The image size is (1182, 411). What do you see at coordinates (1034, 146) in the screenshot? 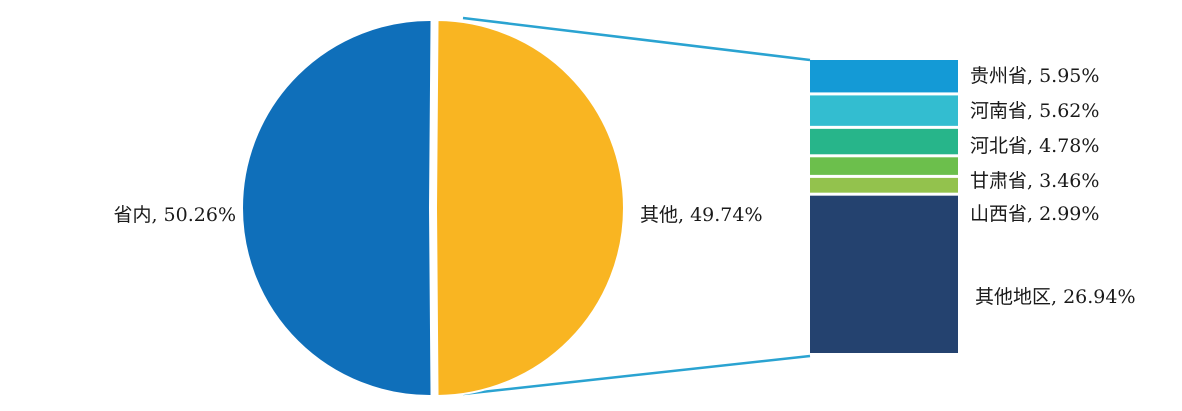
I see `bar-label-hebei: 河北省, 4.78%` at bounding box center [1034, 146].